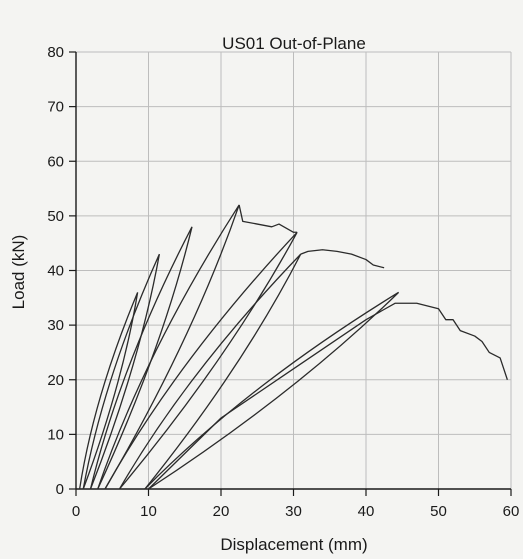 Image resolution: width=523 pixels, height=559 pixels. Describe the element at coordinates (55, 271) in the screenshot. I see `y-tick-label: 40` at that location.